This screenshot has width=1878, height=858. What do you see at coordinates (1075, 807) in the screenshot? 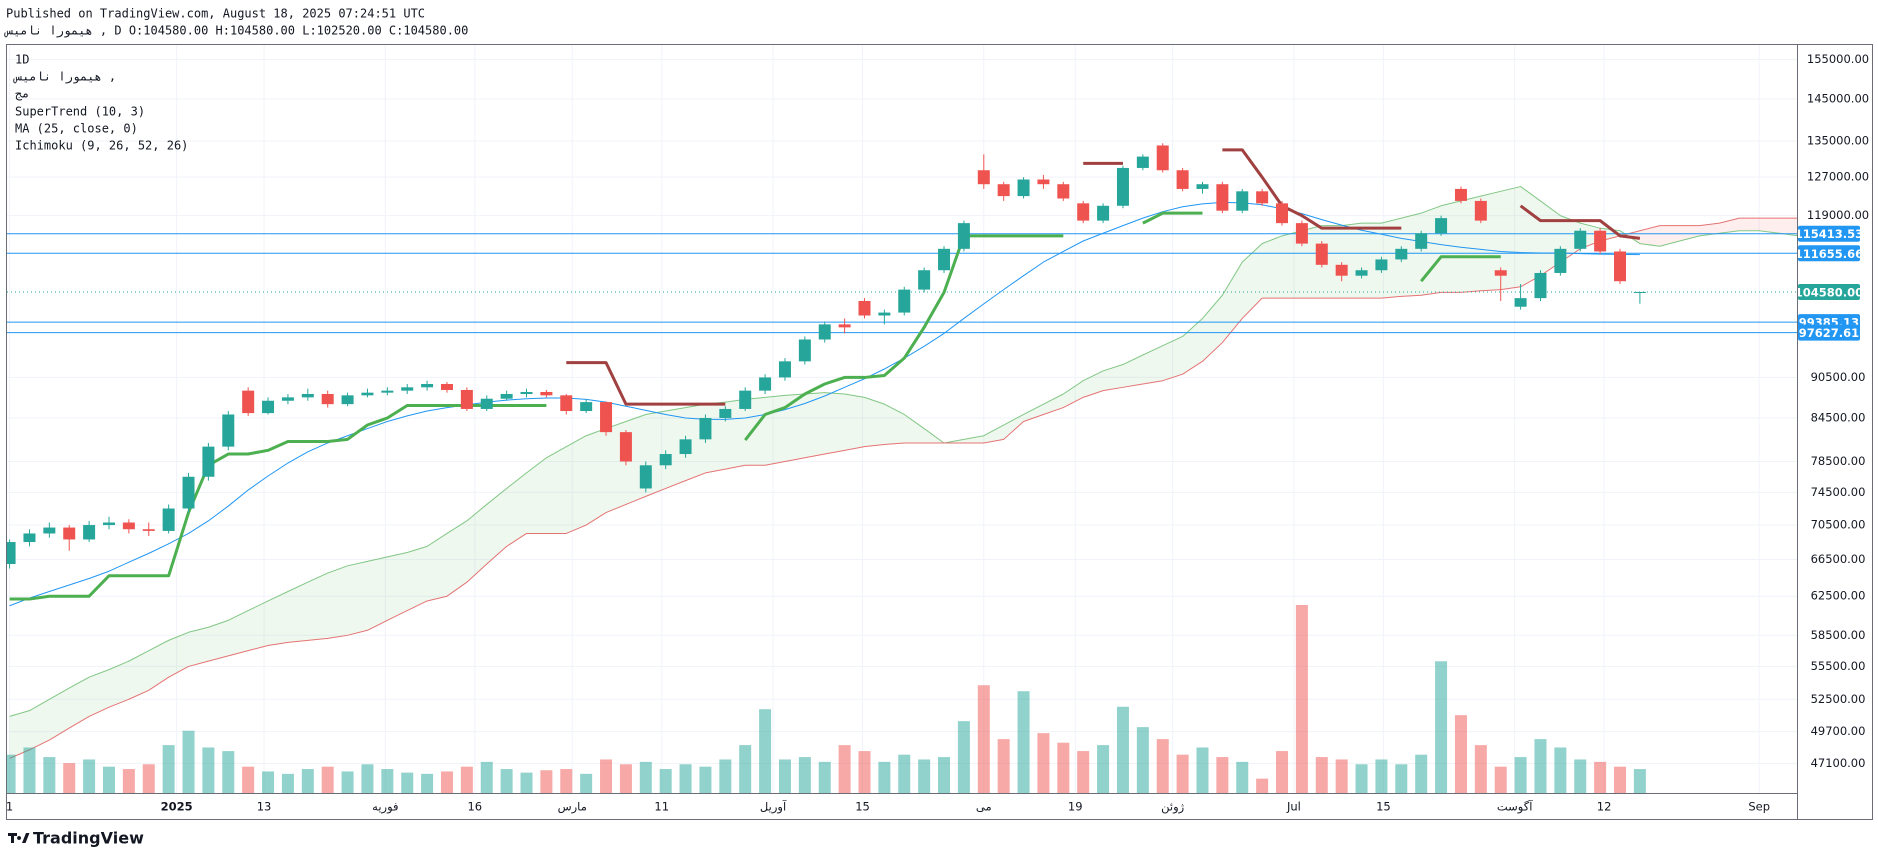
I see `x-tick-label: 19` at bounding box center [1075, 807].